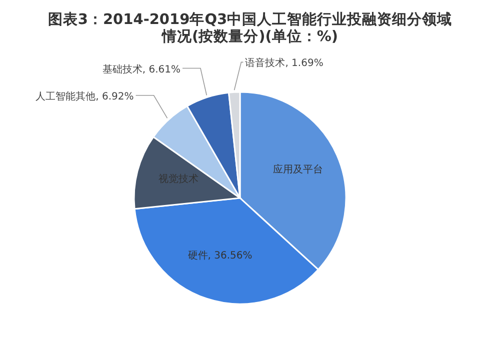  Describe the element at coordinates (284, 63) in the screenshot. I see `slice-label: 语音技术, 1.69%` at that location.